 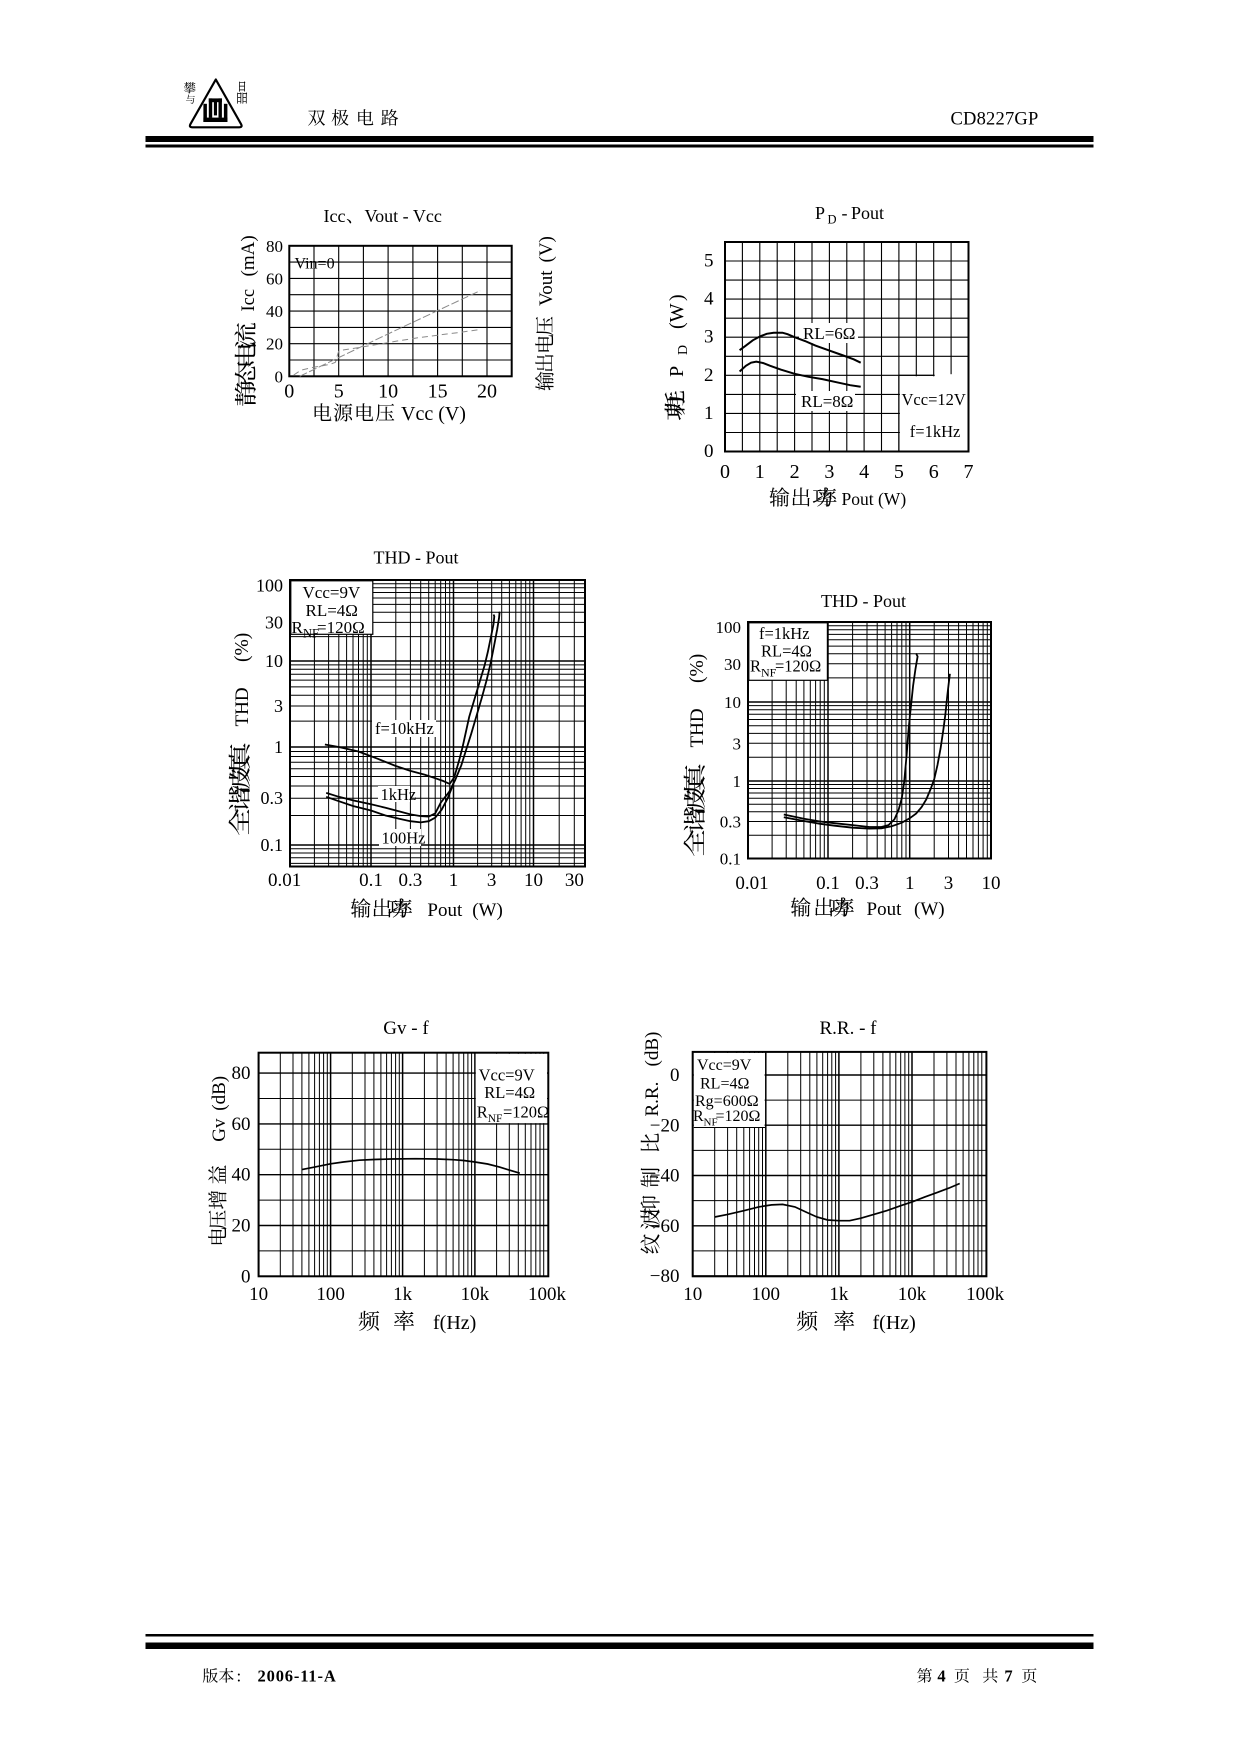 I want to click on svg-text: (mA), so click(x=248, y=255).